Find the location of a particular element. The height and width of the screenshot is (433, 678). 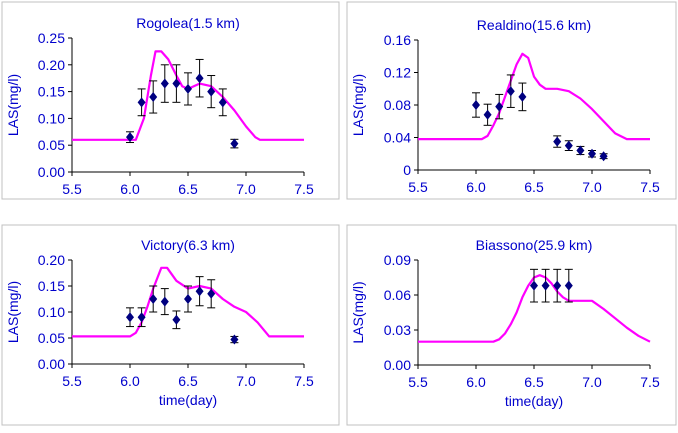

y-tick-label: 0.16 is located at coordinates (397, 40).